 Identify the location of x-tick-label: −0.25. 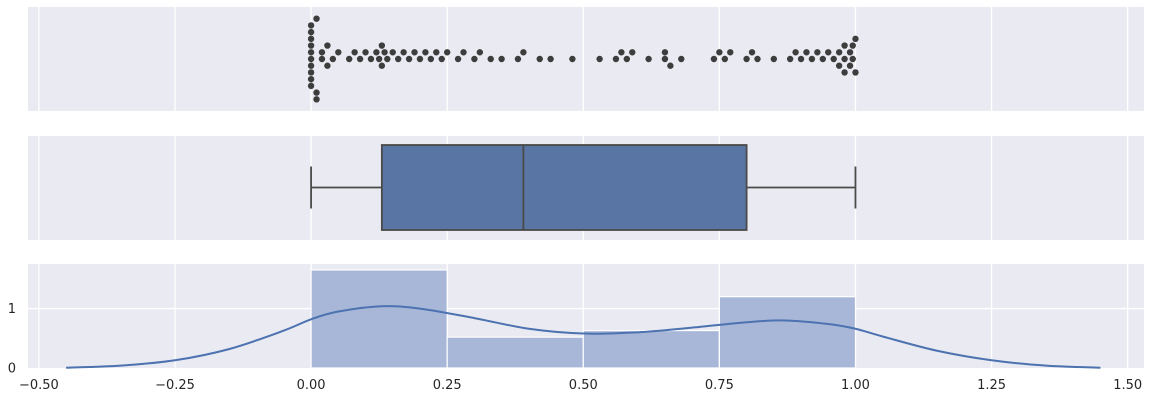
(175, 385).